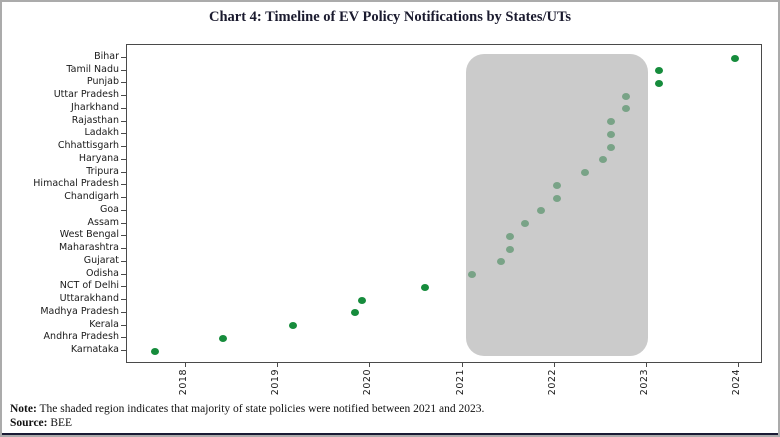 Image resolution: width=780 pixels, height=437 pixels. Describe the element at coordinates (460, 382) in the screenshot. I see `x-axis-label: 2021` at that location.